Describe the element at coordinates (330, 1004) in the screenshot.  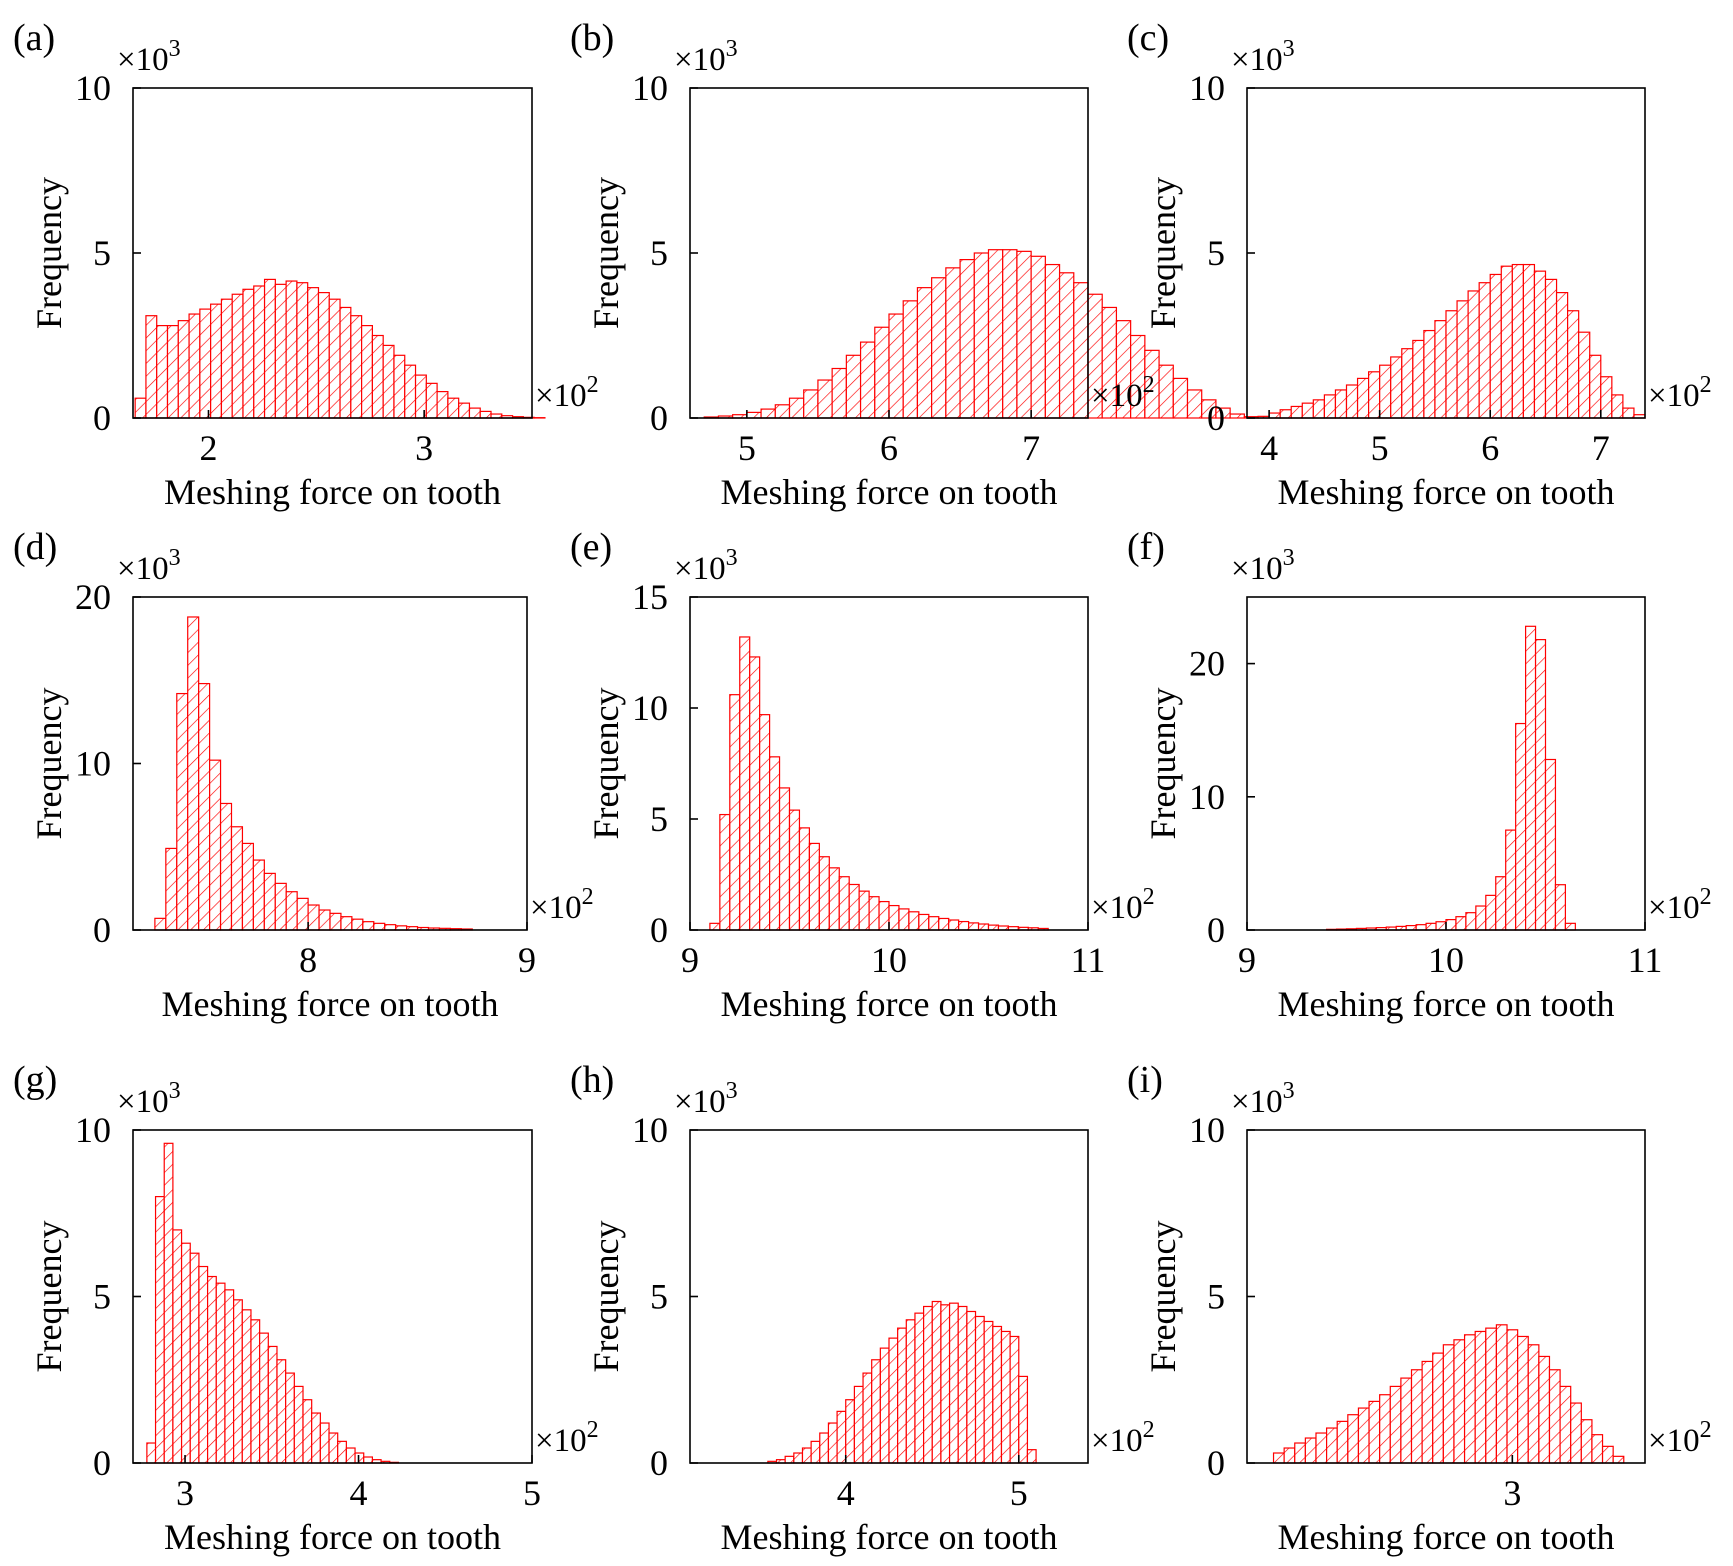
I see `x-axis-label: Meshing force on tooth` at that location.